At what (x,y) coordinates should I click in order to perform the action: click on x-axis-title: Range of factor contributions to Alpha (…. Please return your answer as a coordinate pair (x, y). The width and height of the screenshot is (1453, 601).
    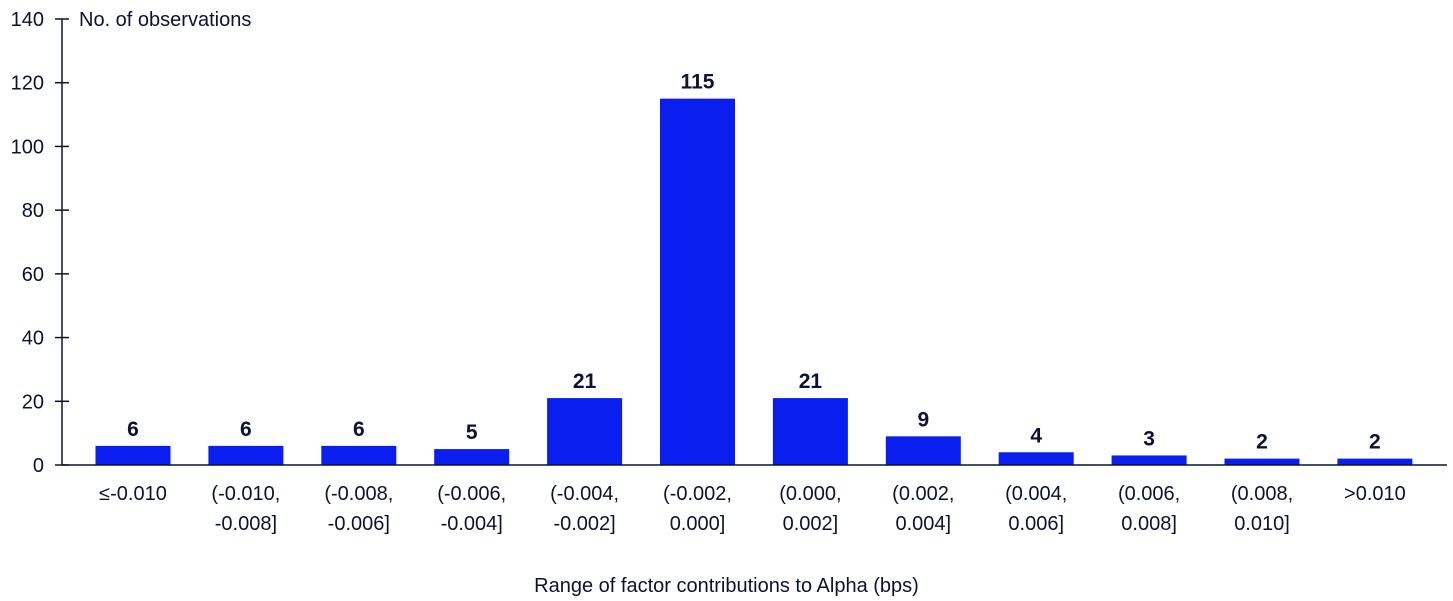
    Looking at the image, I should click on (726, 586).